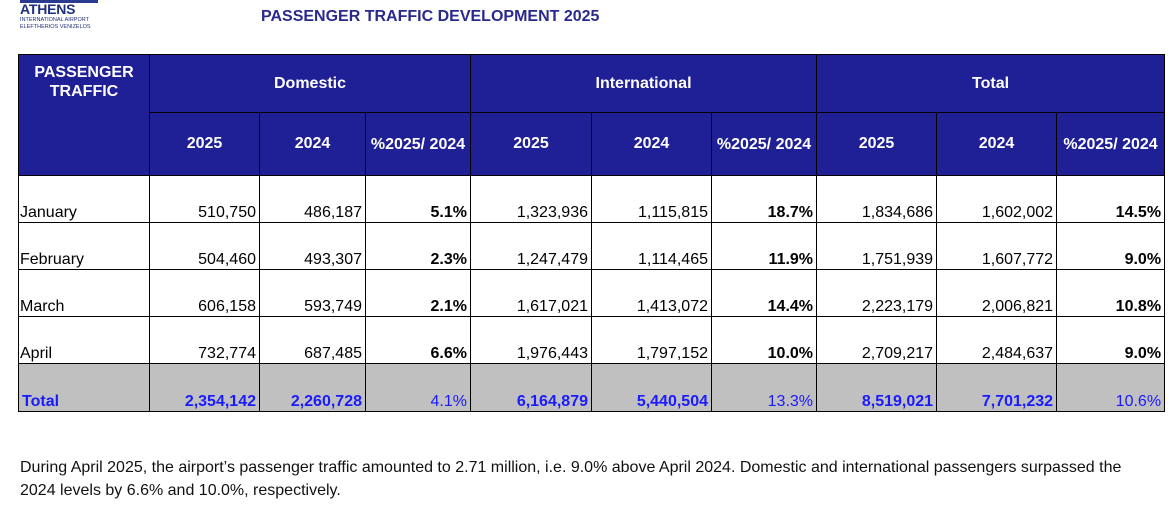  What do you see at coordinates (651, 246) in the screenshot?
I see `table-cell: 1,114,465` at bounding box center [651, 246].